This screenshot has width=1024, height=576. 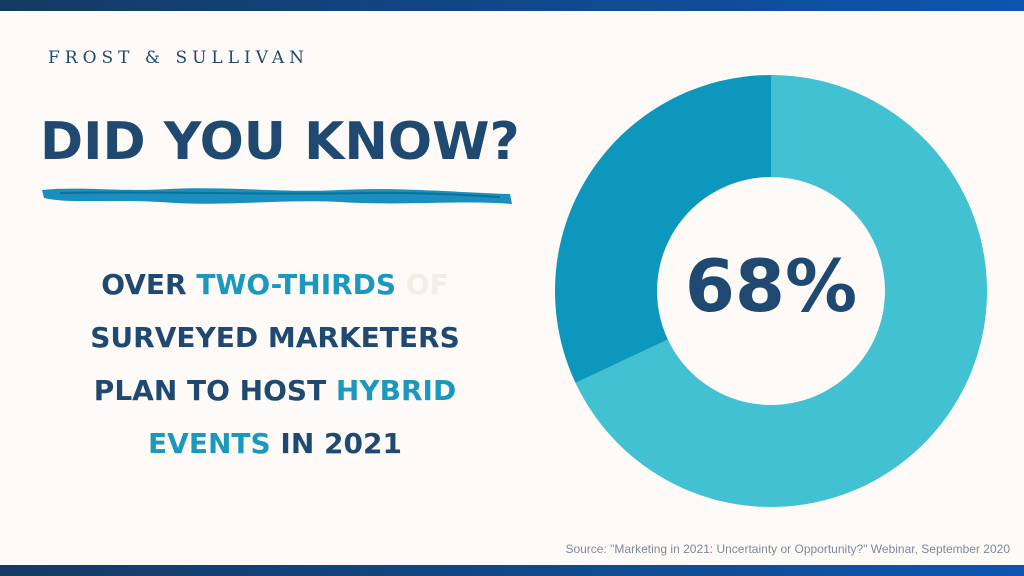 I want to click on statement-line-4: EVENTS IN 2021, so click(x=275, y=443).